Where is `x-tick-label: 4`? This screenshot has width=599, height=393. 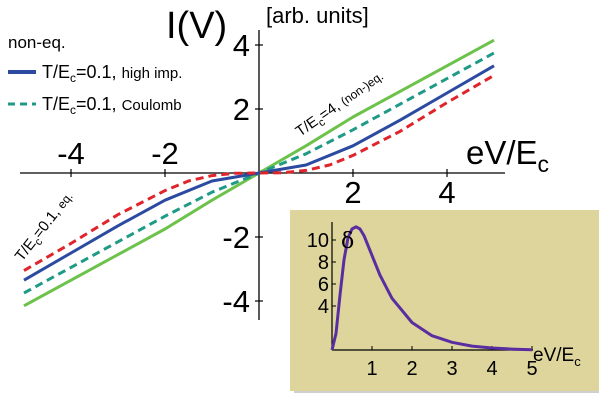
x-tick-label: 4 is located at coordinates (446, 192).